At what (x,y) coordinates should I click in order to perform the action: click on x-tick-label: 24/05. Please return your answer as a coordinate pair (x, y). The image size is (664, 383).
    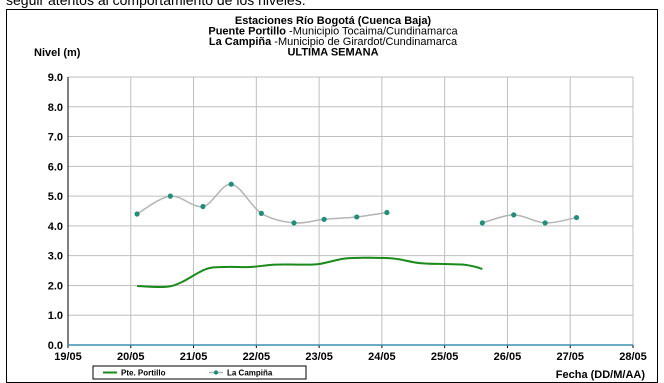
    Looking at the image, I should click on (382, 357).